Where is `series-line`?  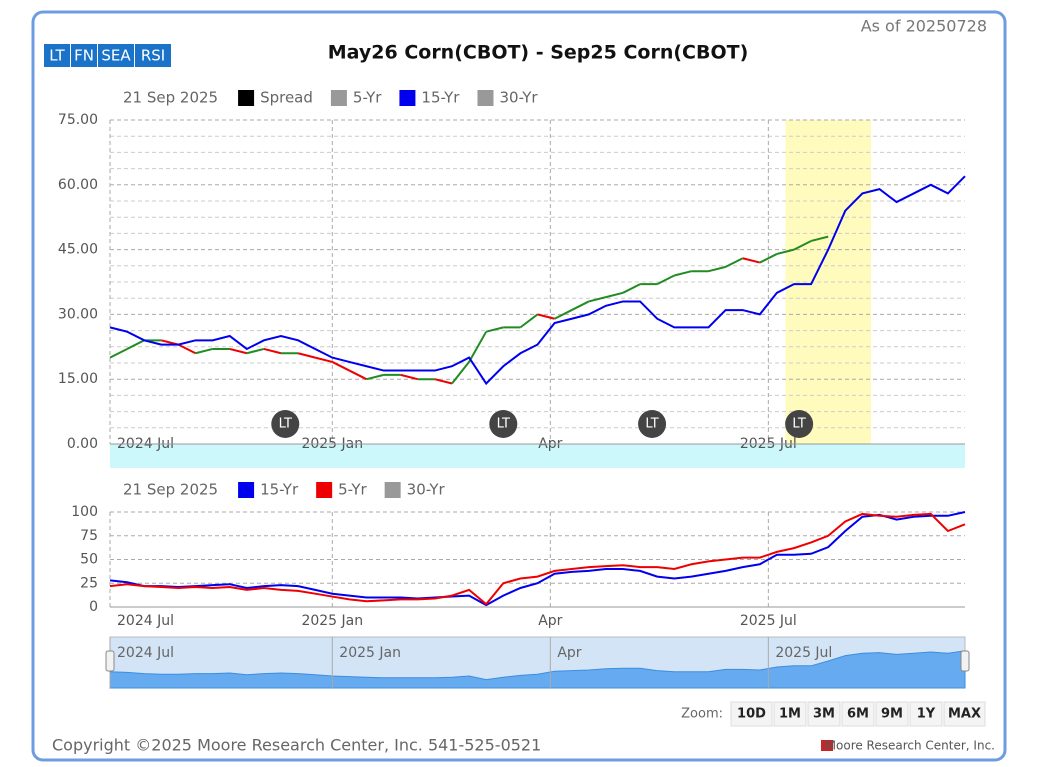 series-line is located at coordinates (537, 559).